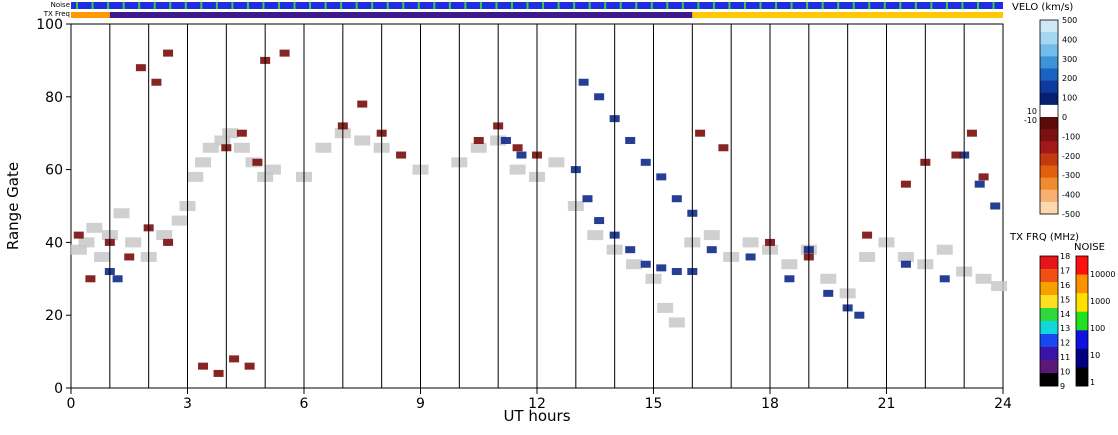  I want to click on txfreq-scale-tick: 16, so click(1065, 285).